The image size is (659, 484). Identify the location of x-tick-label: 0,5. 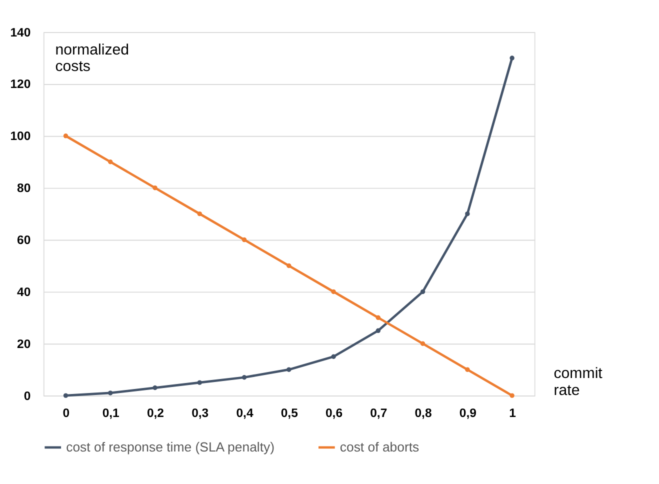
(289, 413).